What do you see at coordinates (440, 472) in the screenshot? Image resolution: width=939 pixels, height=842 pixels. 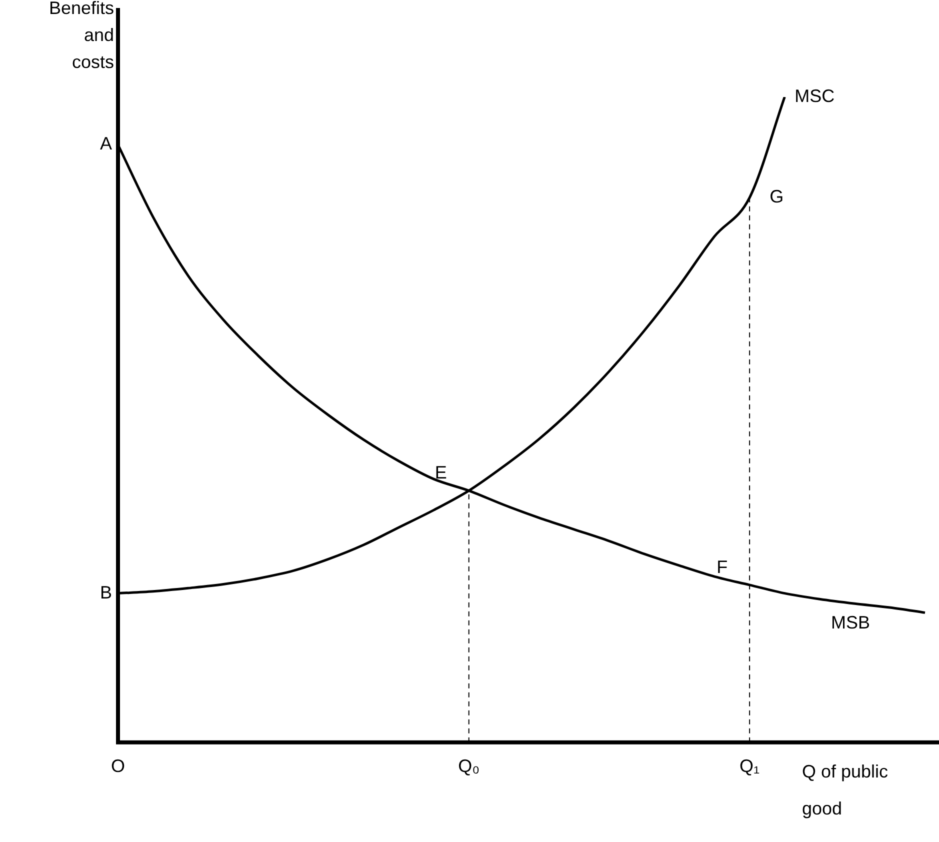 I see `annotation: E` at bounding box center [440, 472].